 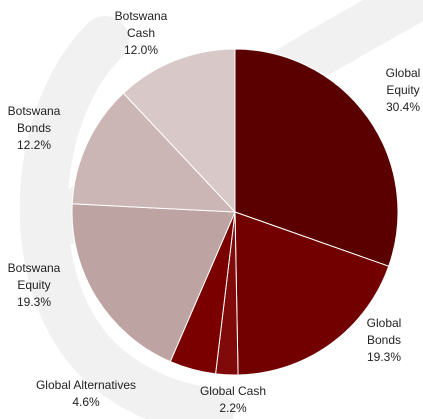 What do you see at coordinates (384, 340) in the screenshot?
I see `slice-label: Global Bonds 19.3%` at bounding box center [384, 340].